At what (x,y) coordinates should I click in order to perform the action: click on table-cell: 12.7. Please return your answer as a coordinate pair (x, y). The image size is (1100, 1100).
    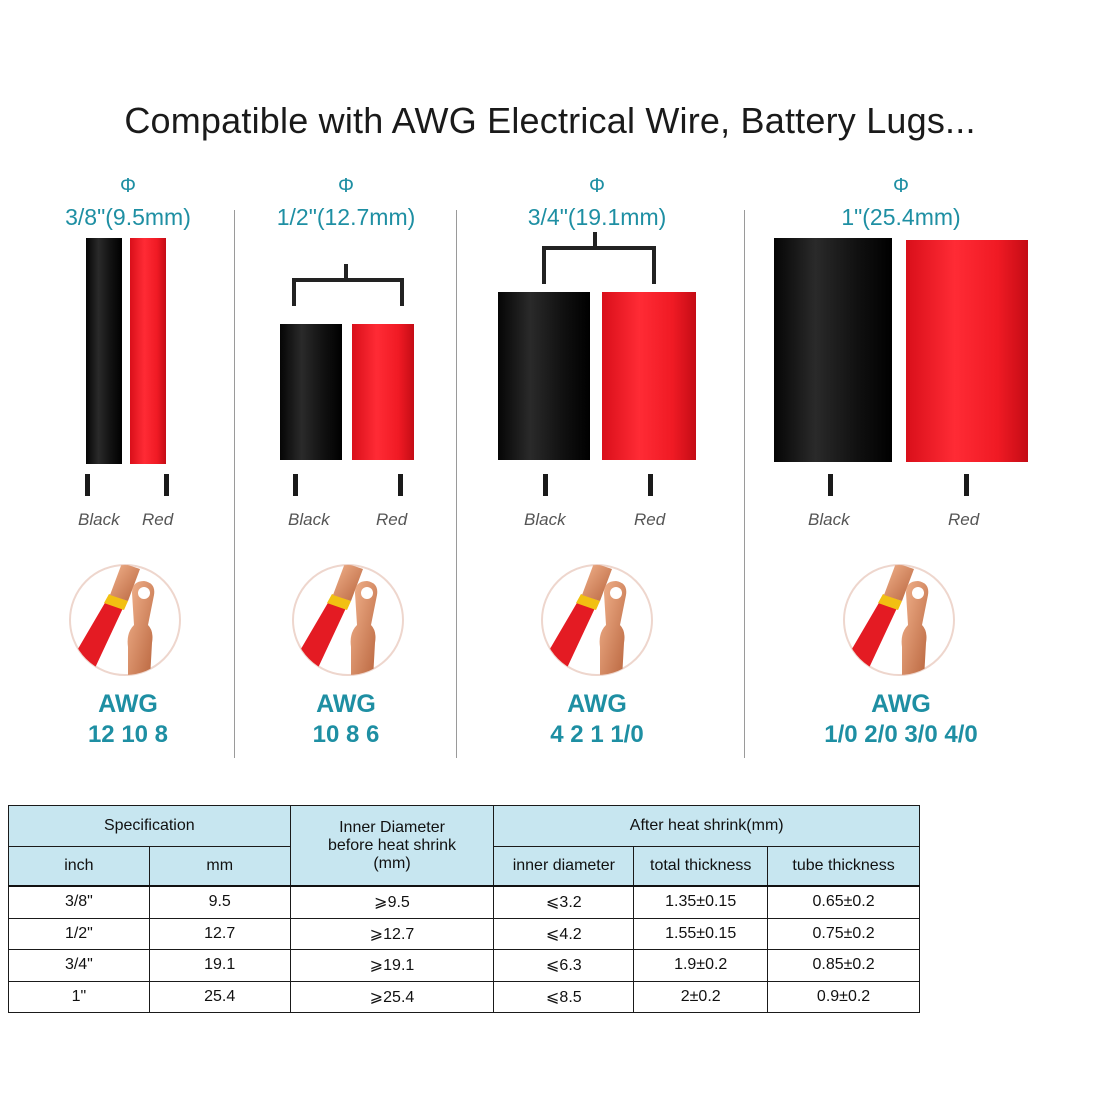
    Looking at the image, I should click on (219, 933).